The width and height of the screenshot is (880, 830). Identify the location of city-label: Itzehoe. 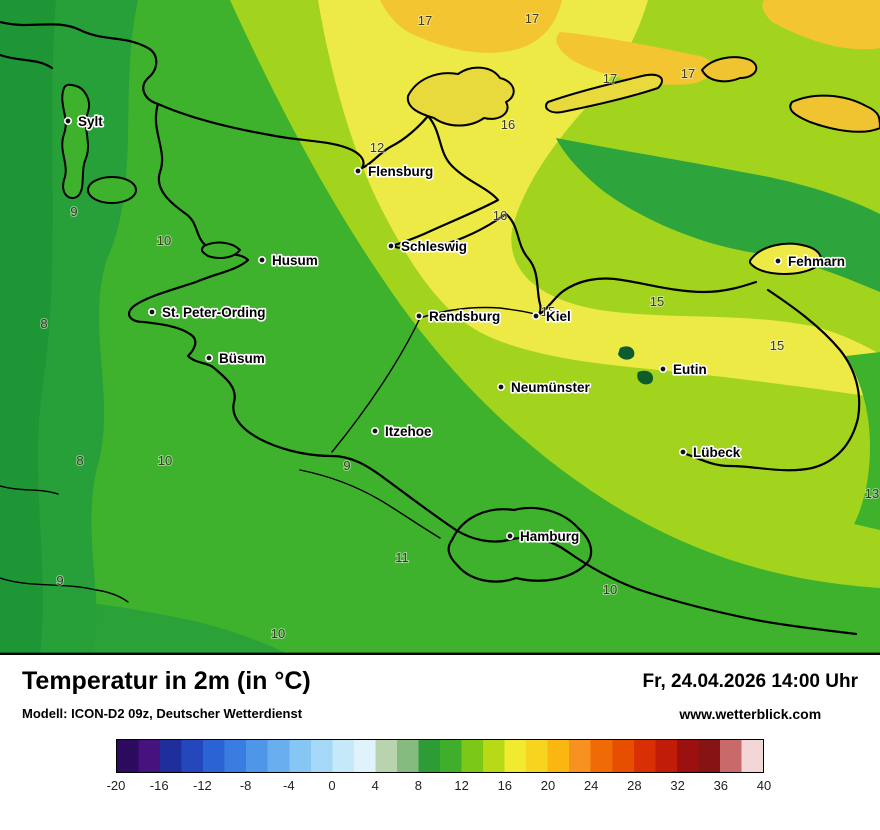
(408, 431).